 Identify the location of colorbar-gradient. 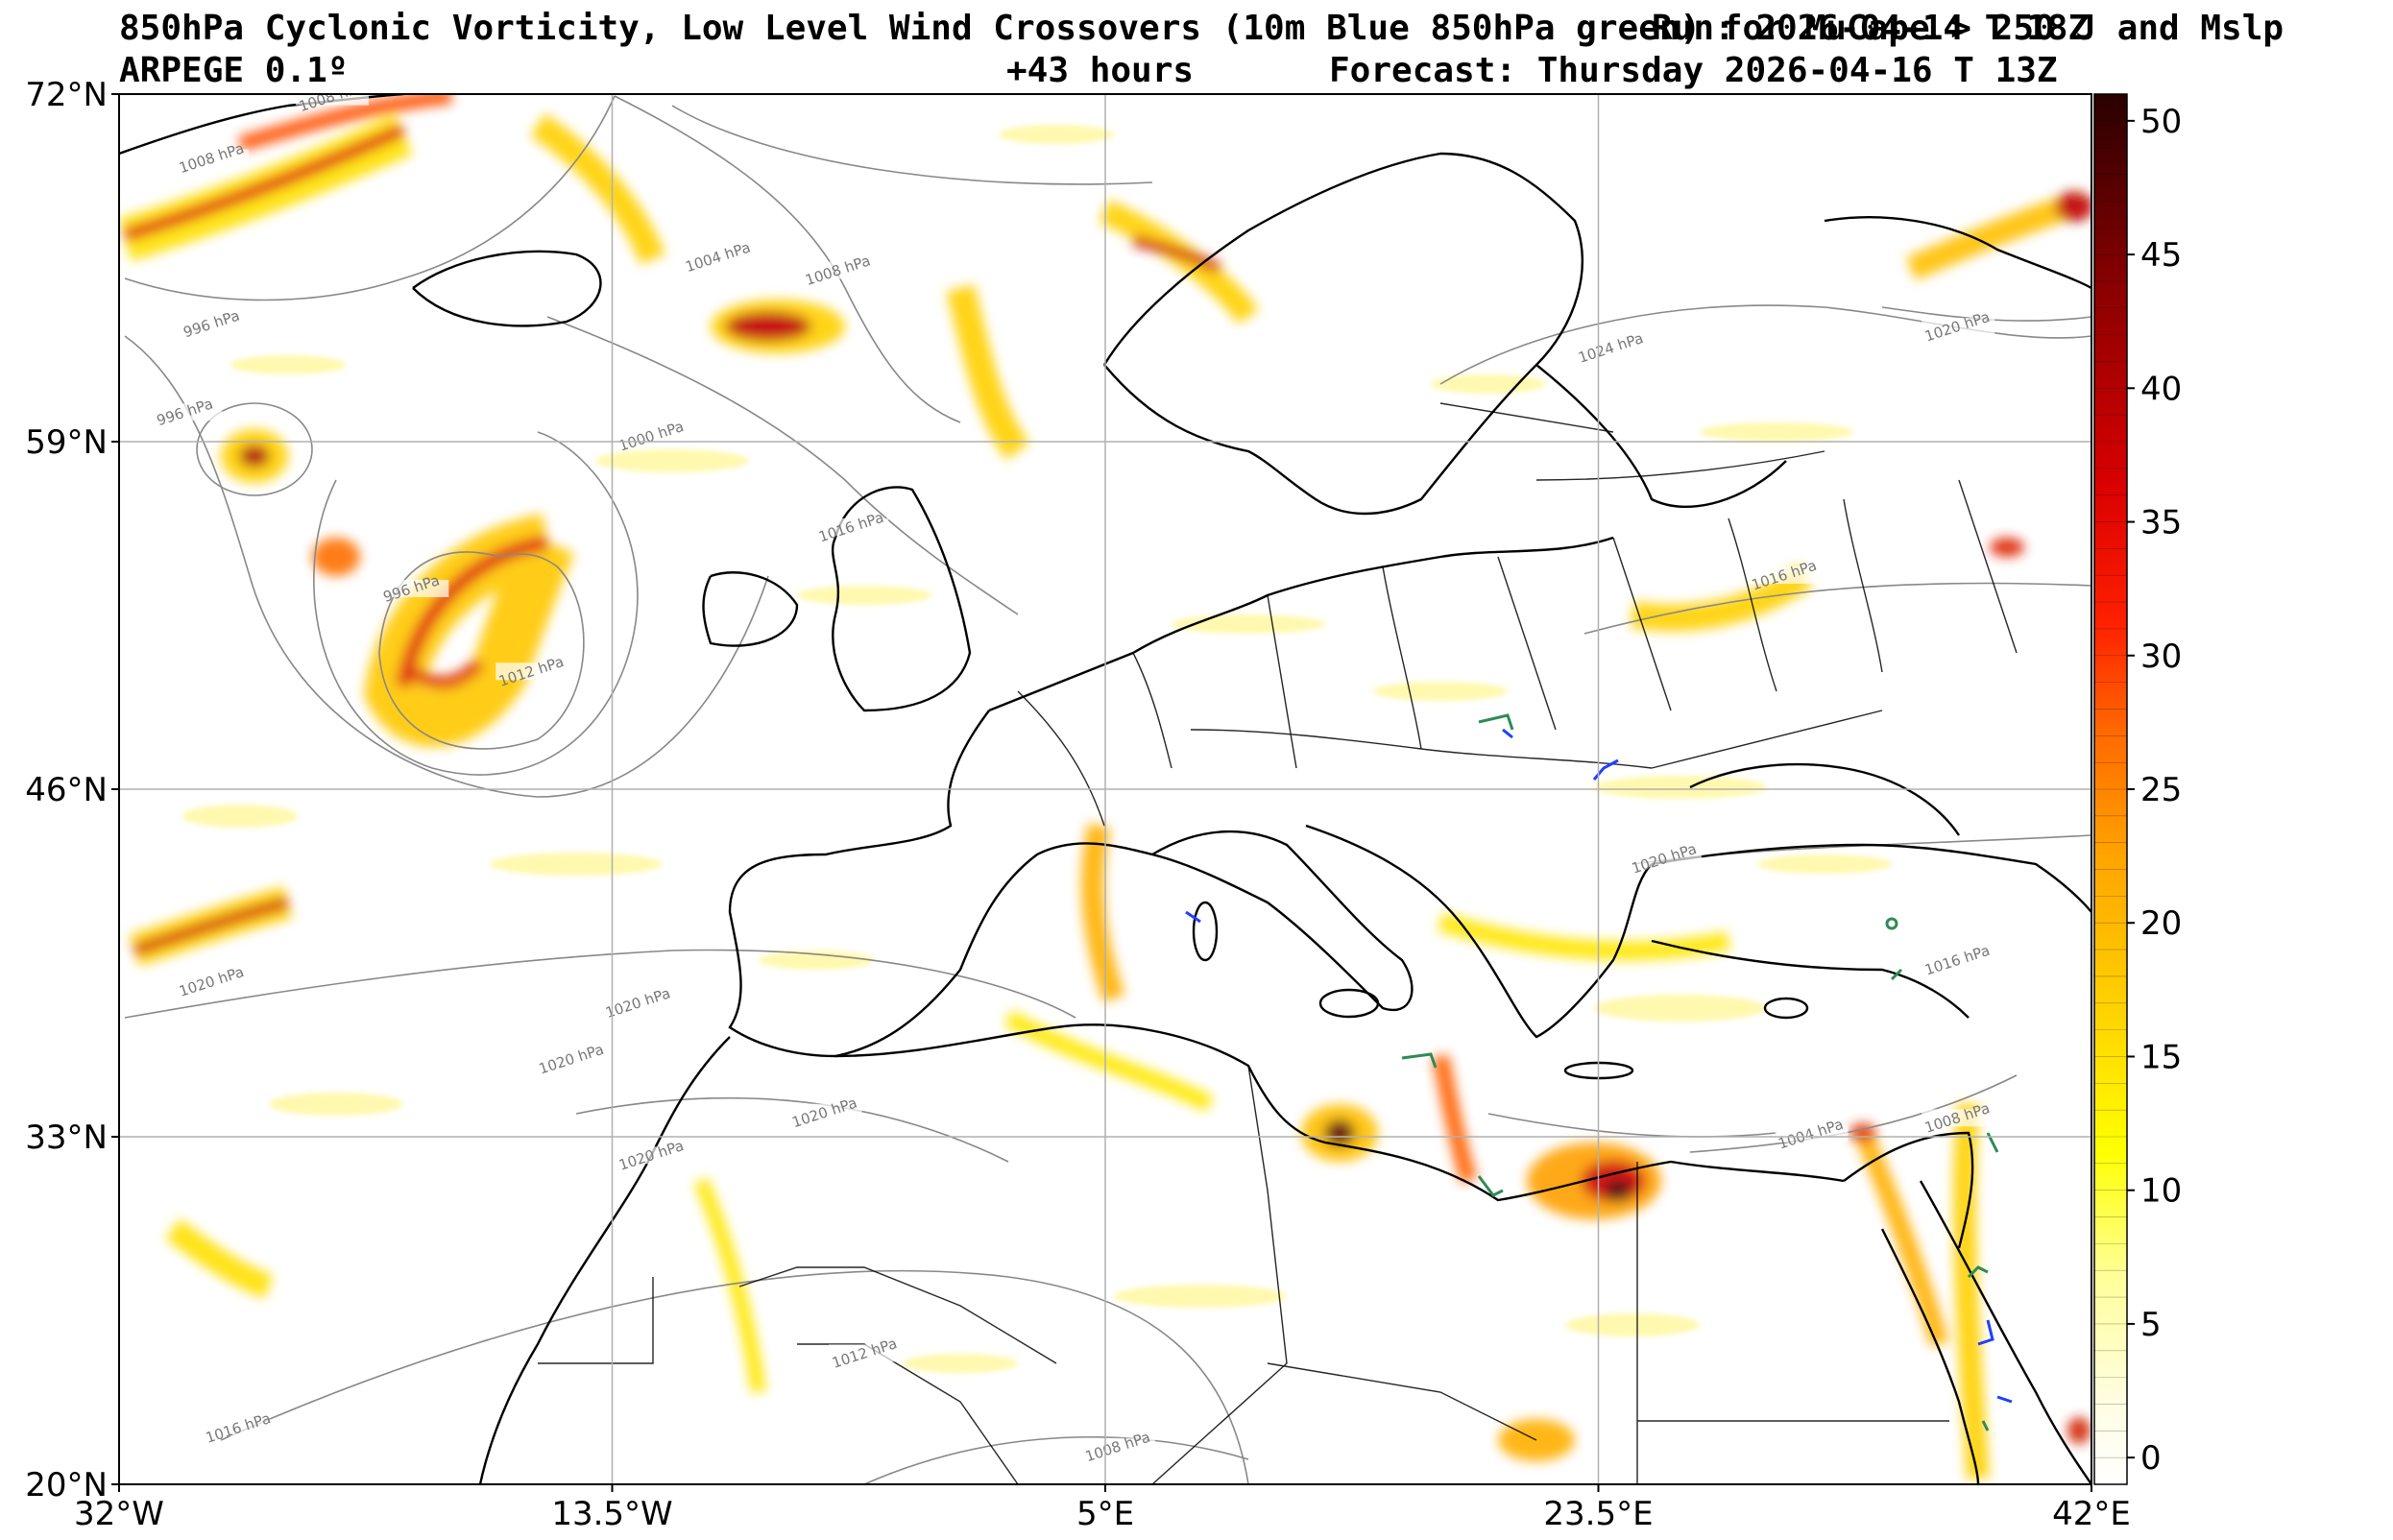
(2110, 789).